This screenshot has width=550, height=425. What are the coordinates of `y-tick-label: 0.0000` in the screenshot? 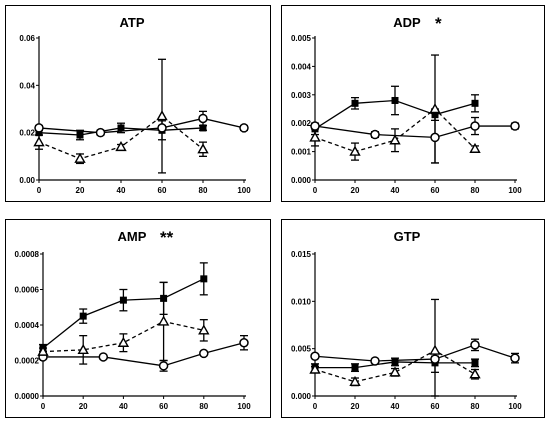 It's located at (27, 396).